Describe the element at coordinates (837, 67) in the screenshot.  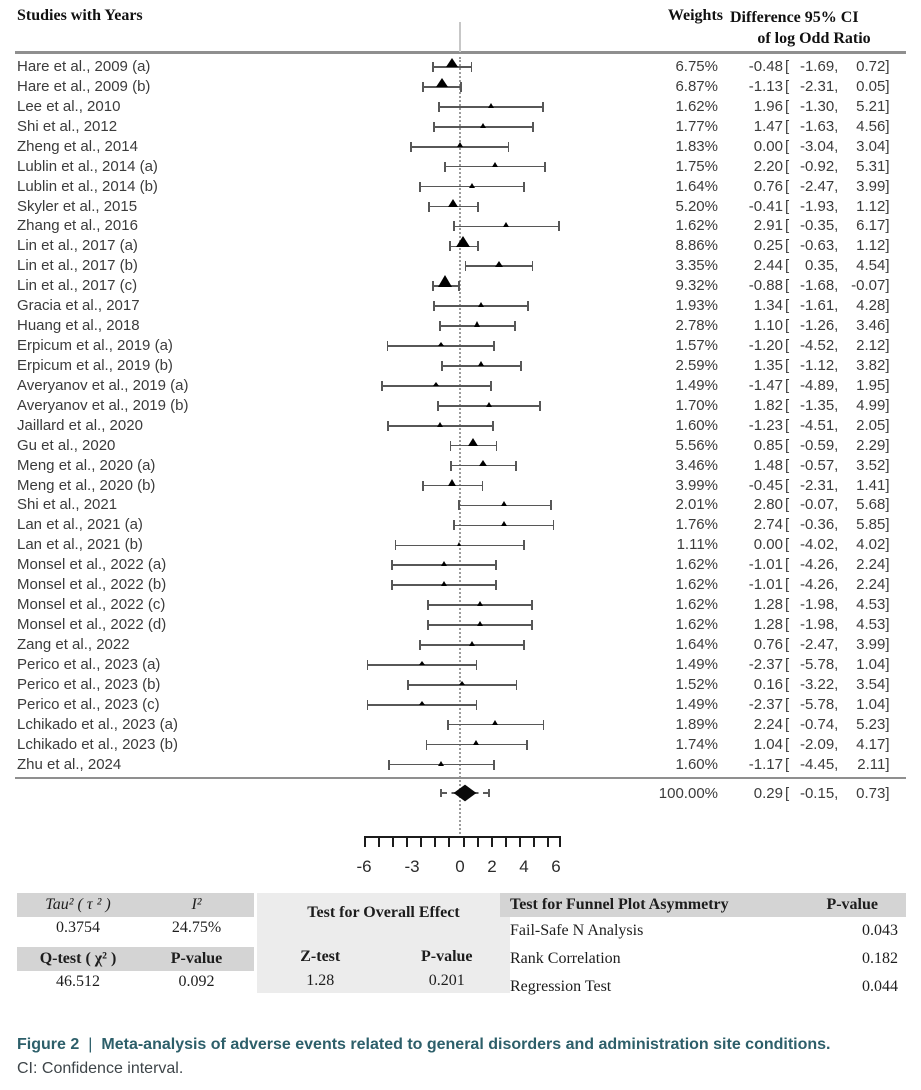
I see `ci-text: [-1.69, 0.72]` at that location.